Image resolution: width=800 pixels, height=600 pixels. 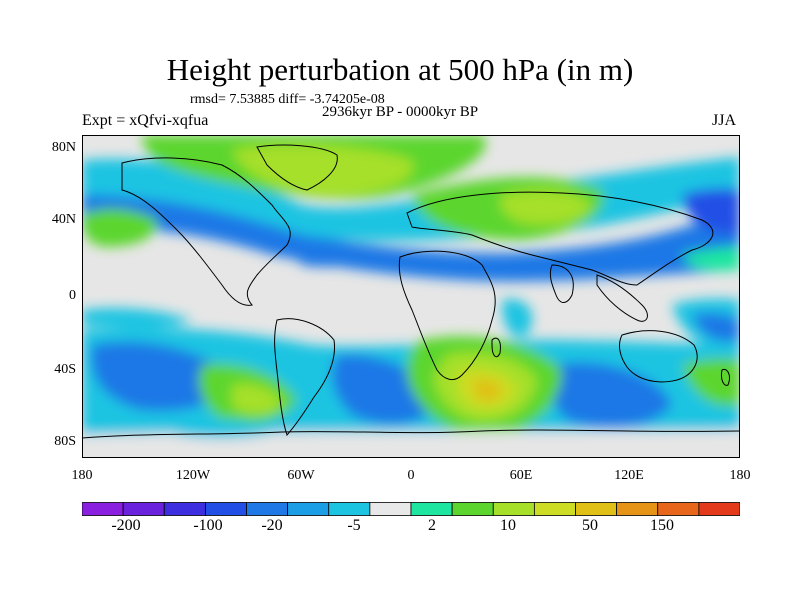 What do you see at coordinates (658, 356) in the screenshot?
I see `coastline-australia` at bounding box center [658, 356].